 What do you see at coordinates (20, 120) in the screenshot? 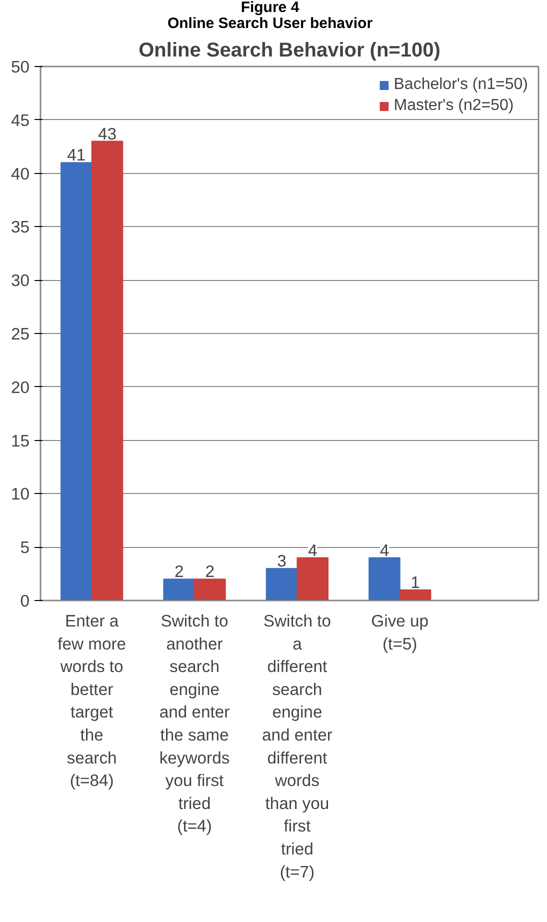
I see `y-tick-label: 45` at bounding box center [20, 120].